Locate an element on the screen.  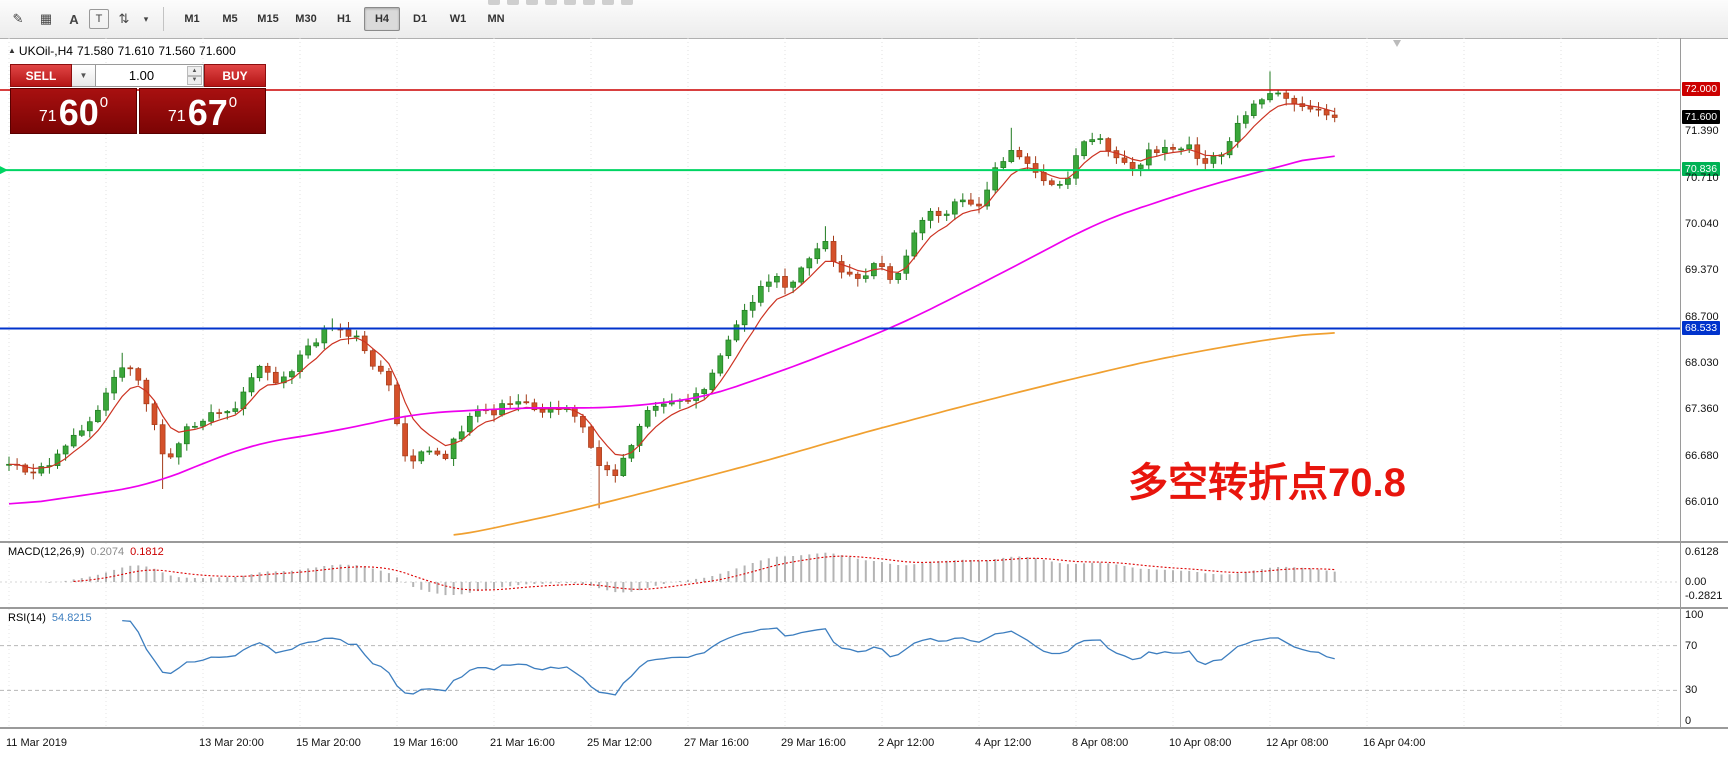
volume-decrease-button: ▼ is located at coordinates (194, 80).